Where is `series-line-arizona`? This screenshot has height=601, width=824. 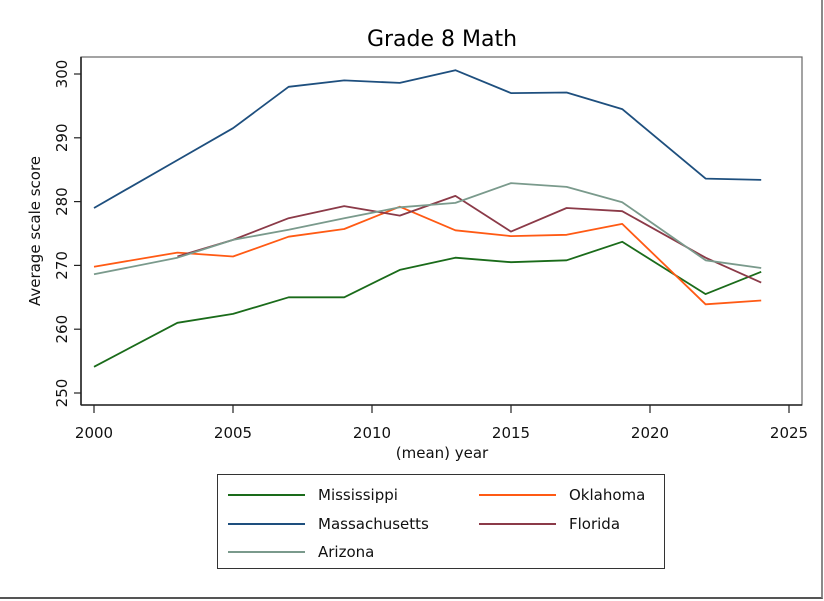 series-line-arizona is located at coordinates (427, 229).